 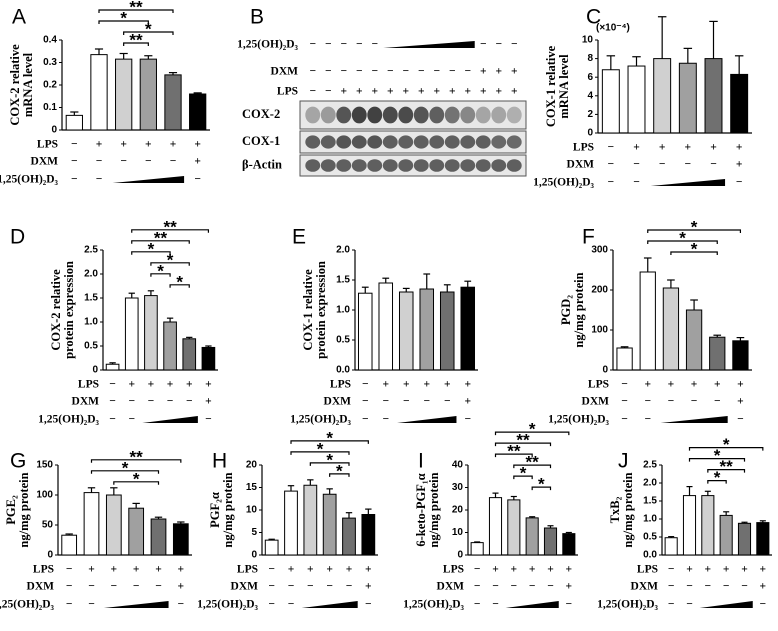 I want to click on panel-letter: B, so click(x=257, y=17).